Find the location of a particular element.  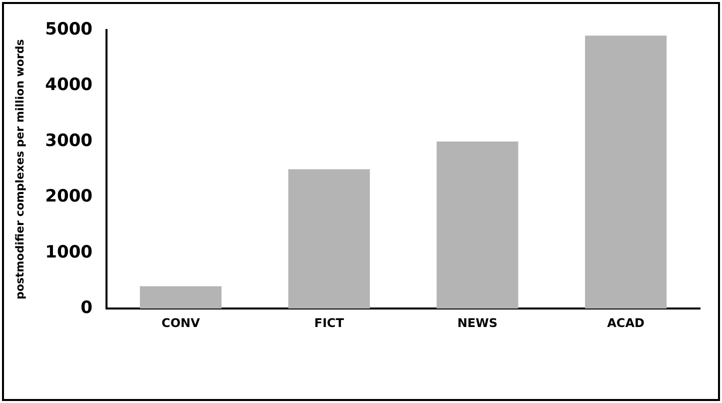

y-tick-label: 0 is located at coordinates (86, 308).